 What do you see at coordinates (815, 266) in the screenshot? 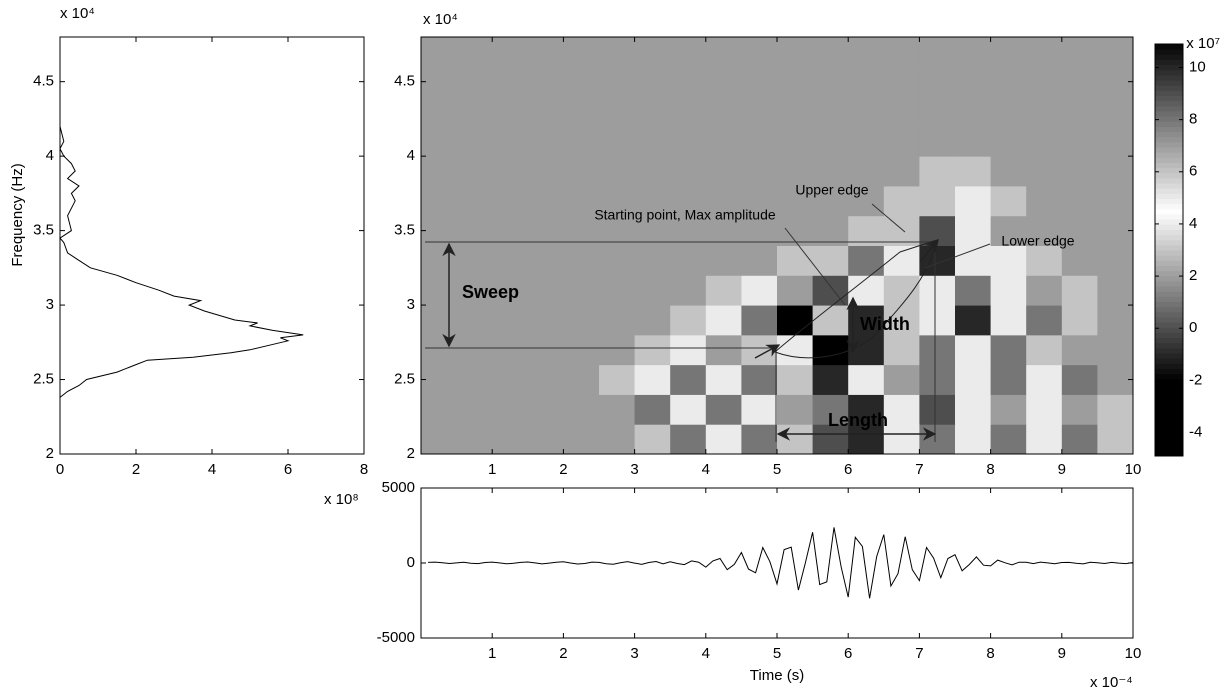
I see `start-leader` at bounding box center [815, 266].